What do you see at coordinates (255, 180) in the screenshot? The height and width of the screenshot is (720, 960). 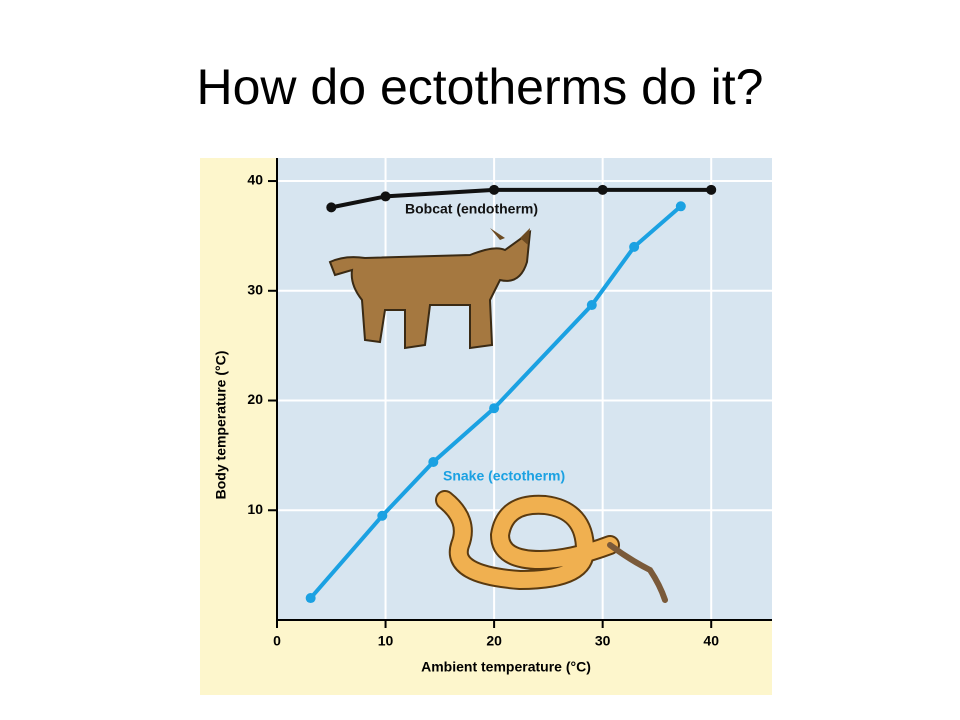 I see `y-tick-label: 40` at bounding box center [255, 180].